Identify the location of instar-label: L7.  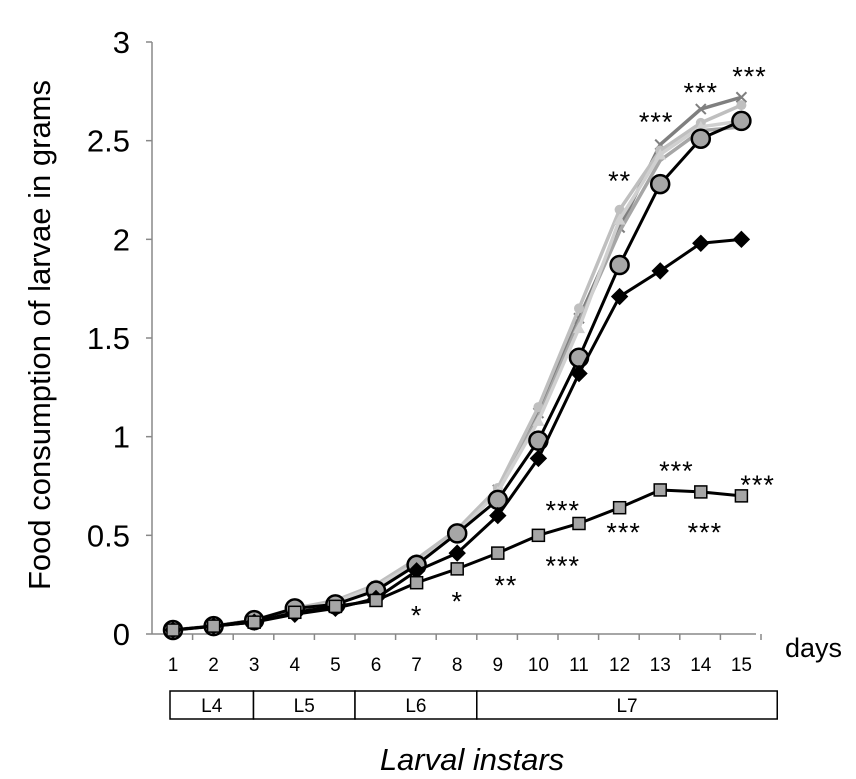
(626, 706).